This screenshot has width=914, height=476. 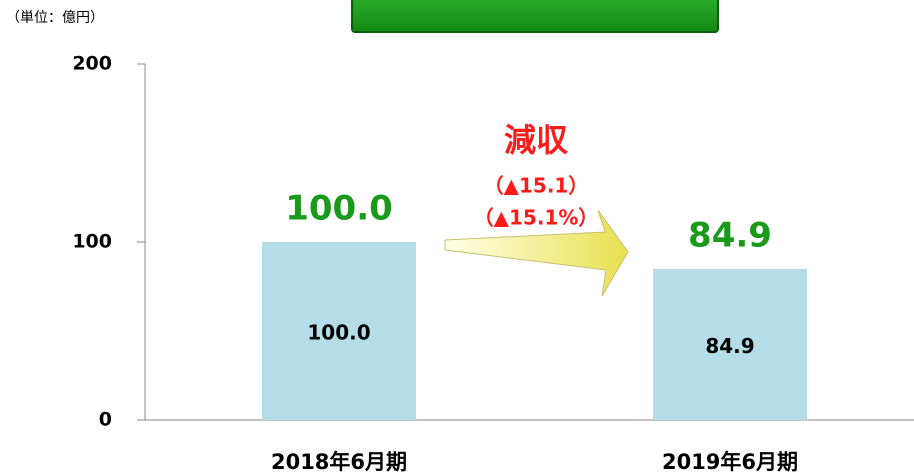 I want to click on unit-label: （単位：億円）, so click(x=55, y=18).